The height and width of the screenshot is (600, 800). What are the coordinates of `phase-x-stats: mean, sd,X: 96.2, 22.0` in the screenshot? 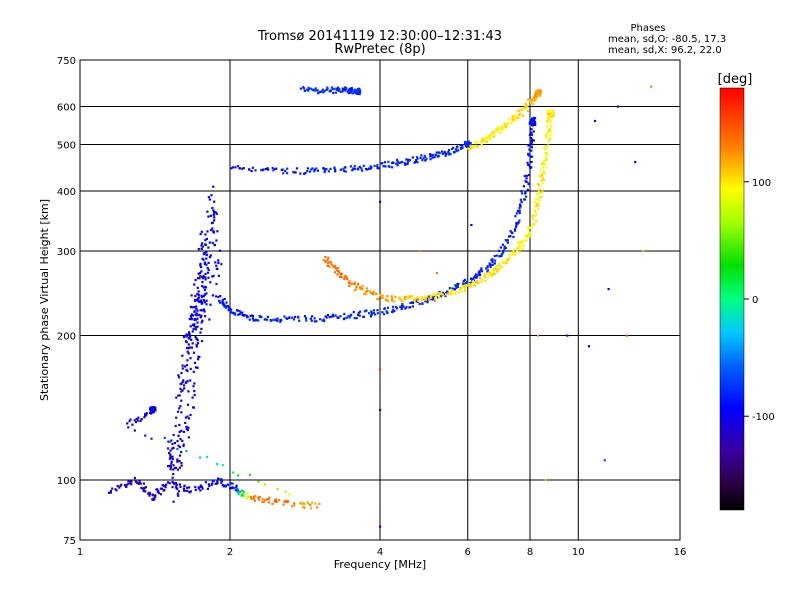 It's located at (665, 50).